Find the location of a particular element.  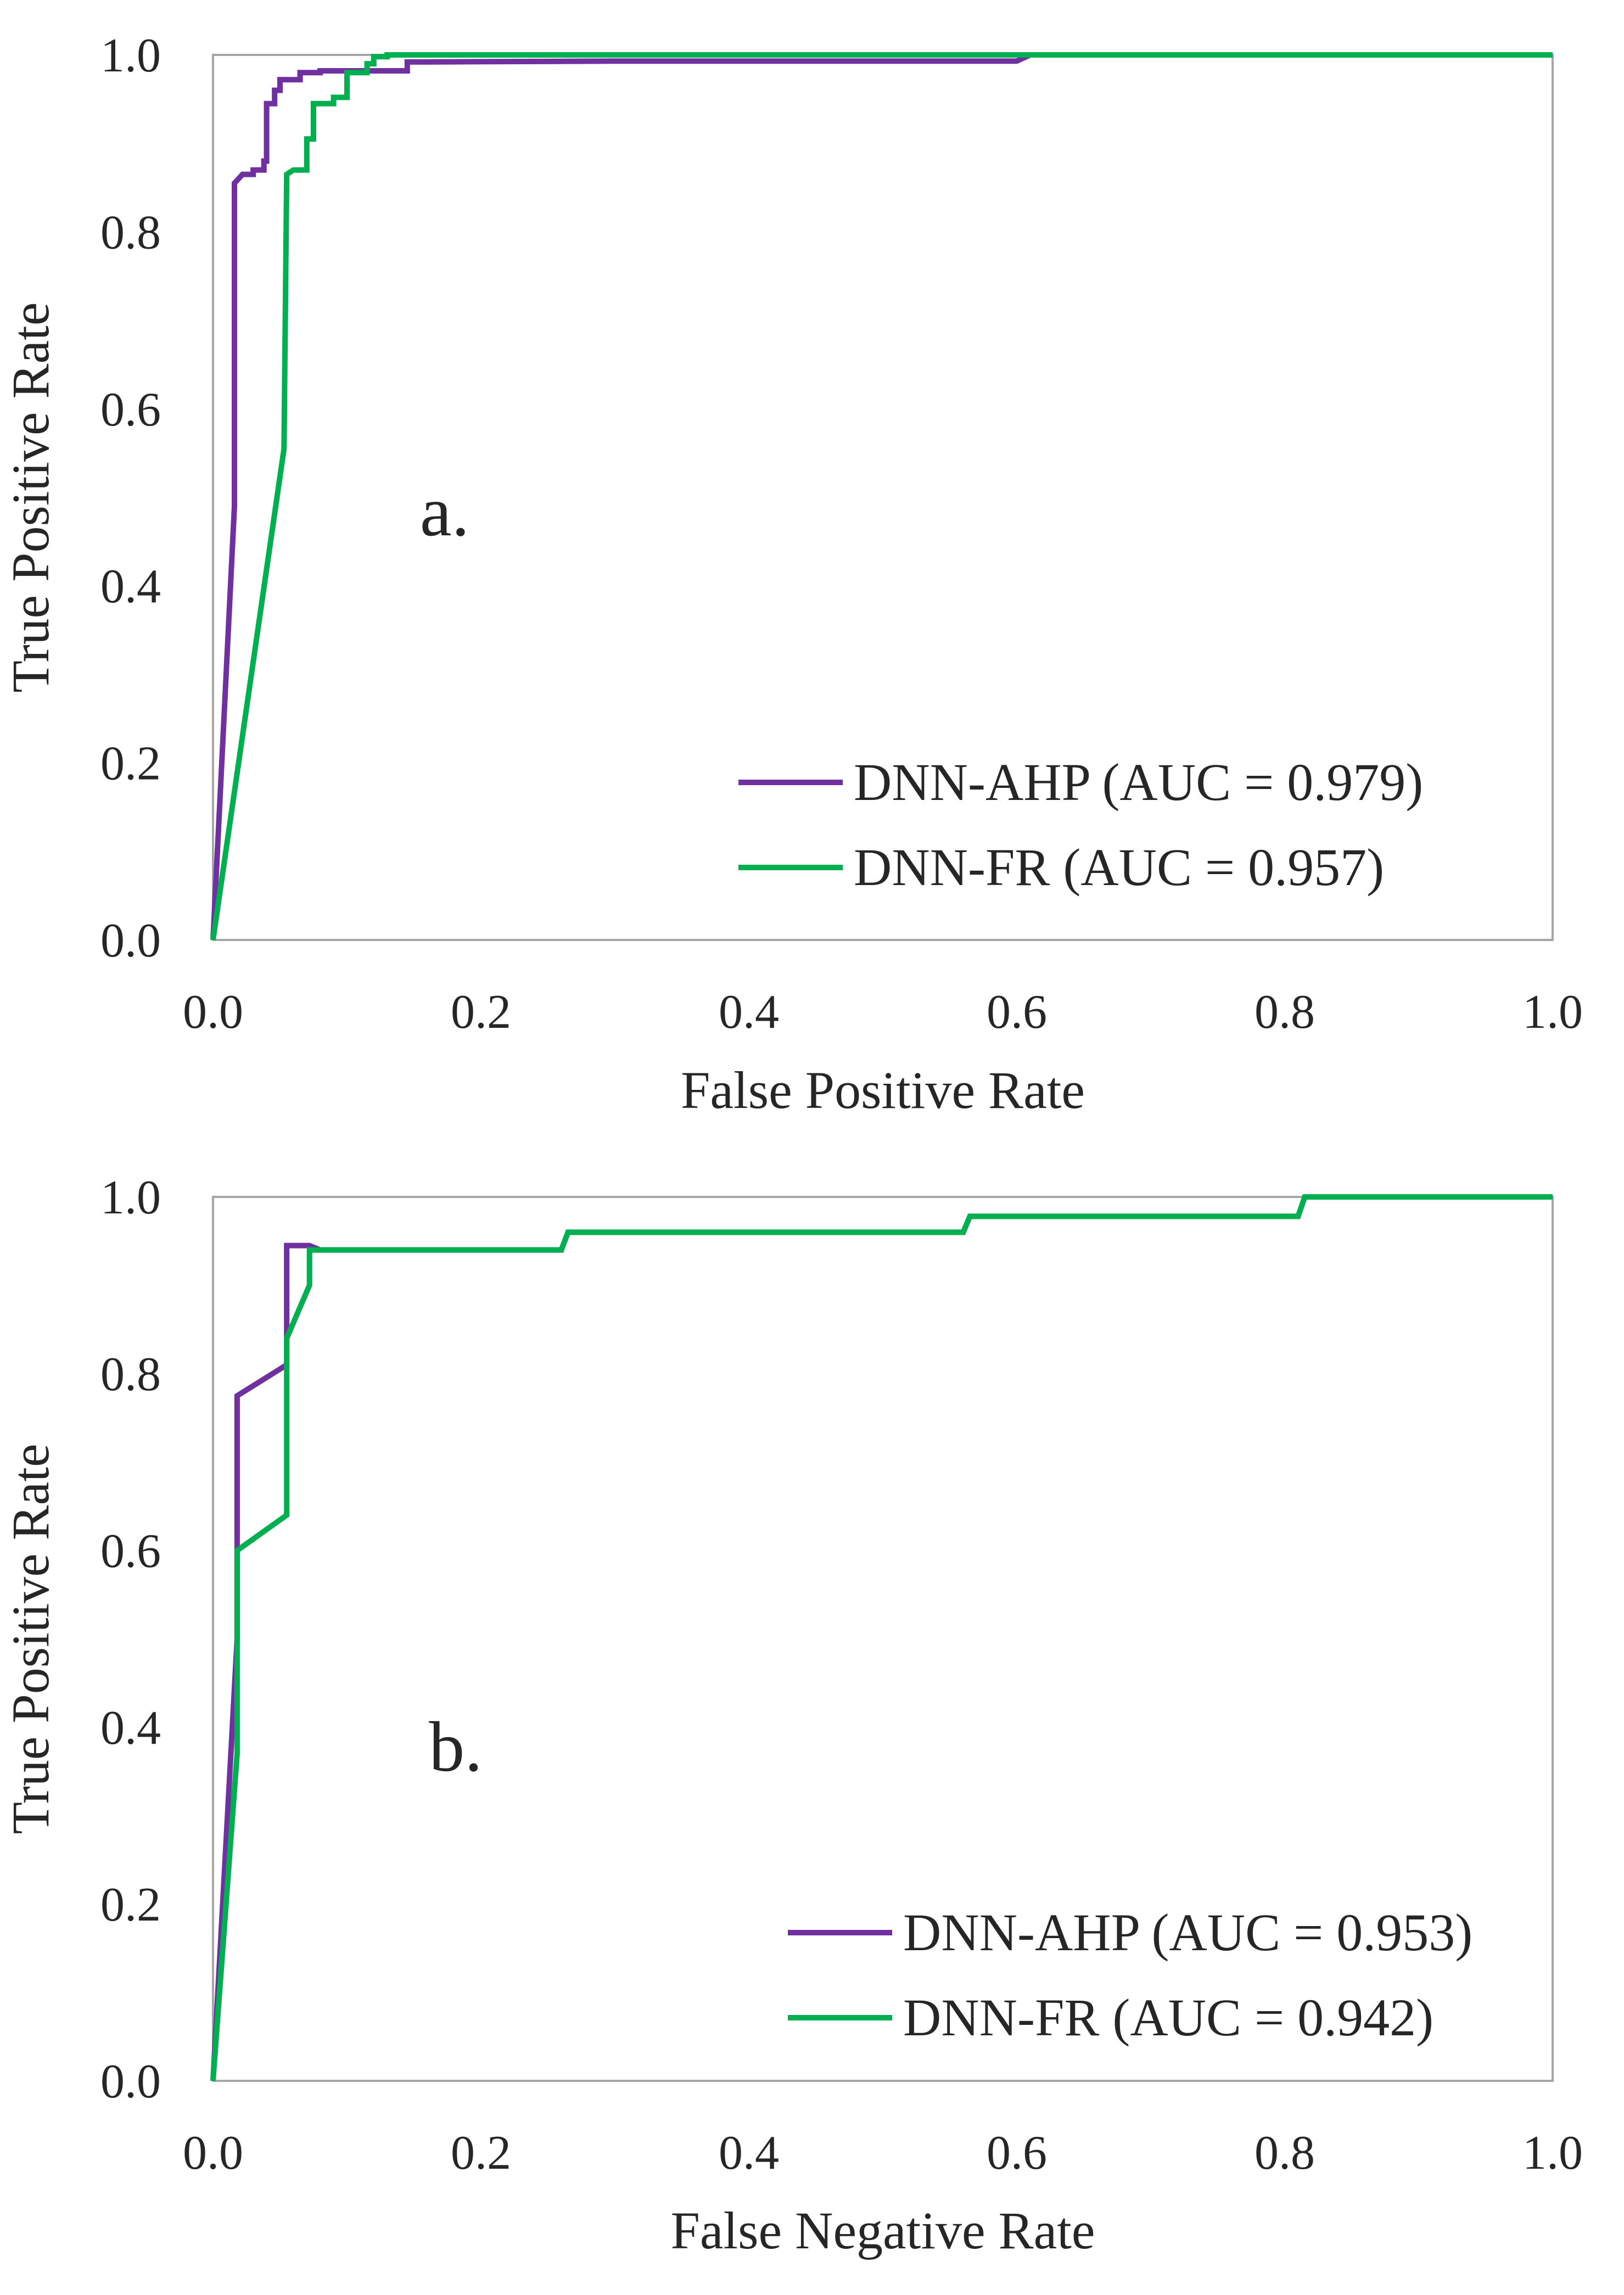

legend-entry: DNN-AHP (AUC = 0.979) is located at coordinates (1138, 782).